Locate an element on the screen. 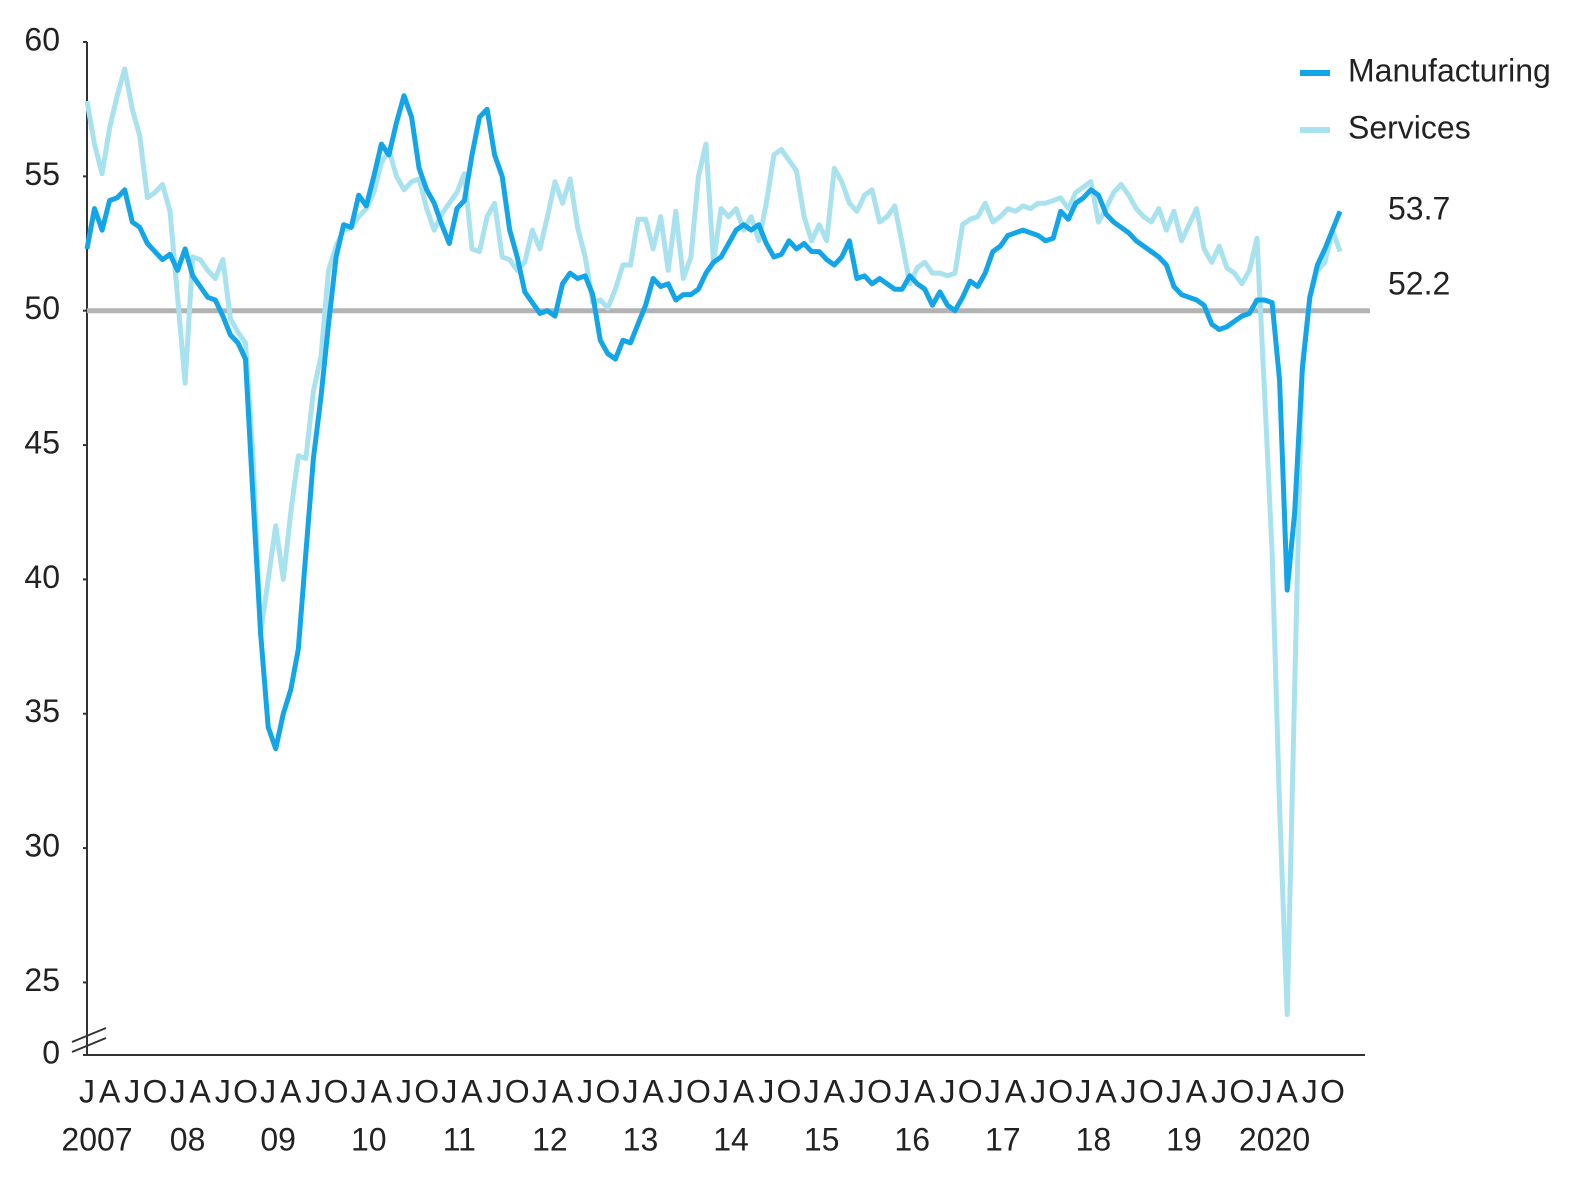  x-year-label: 14 is located at coordinates (731, 1139).